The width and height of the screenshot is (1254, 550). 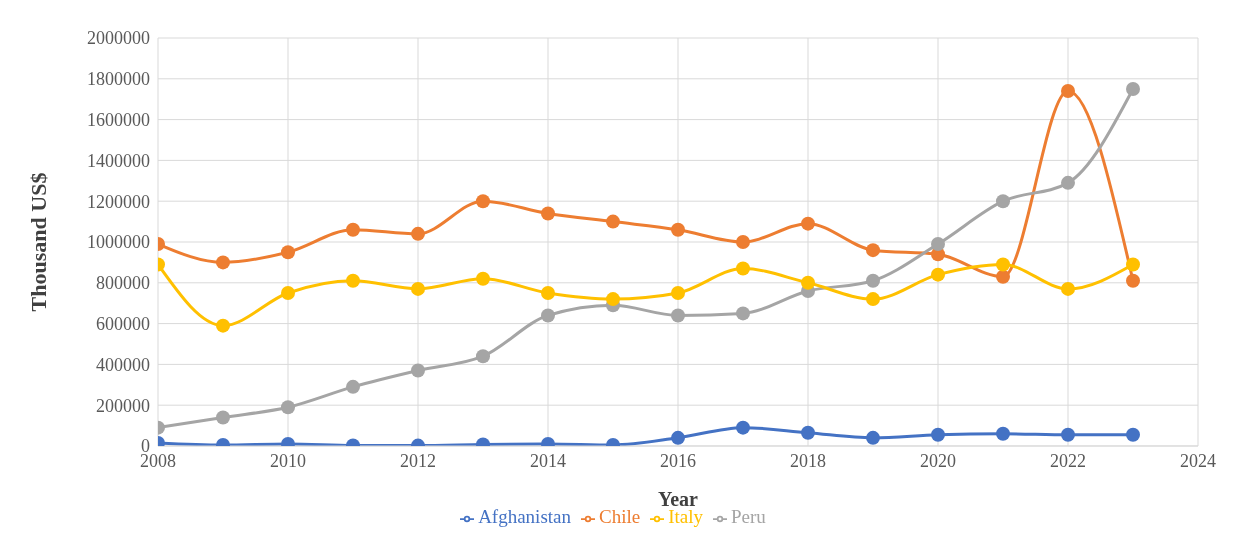 I want to click on y-tick-label: 600000, so click(x=123, y=323).